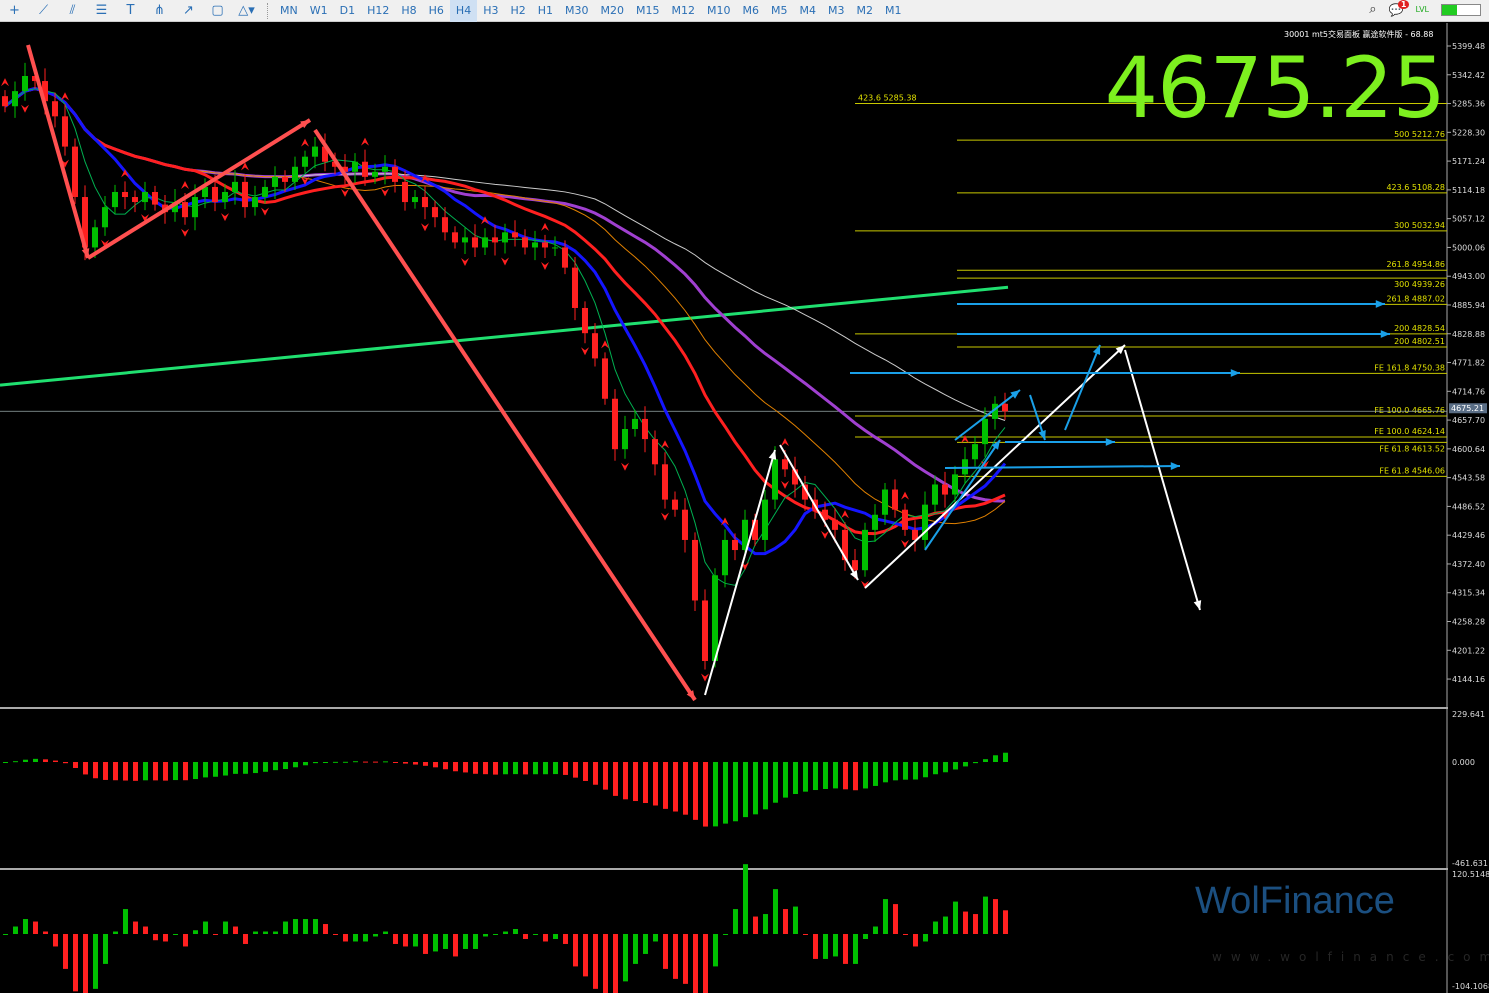 The height and width of the screenshot is (993, 1489). Describe the element at coordinates (1419, 225) in the screenshot. I see `fib-level-label: 300 5032.94` at that location.